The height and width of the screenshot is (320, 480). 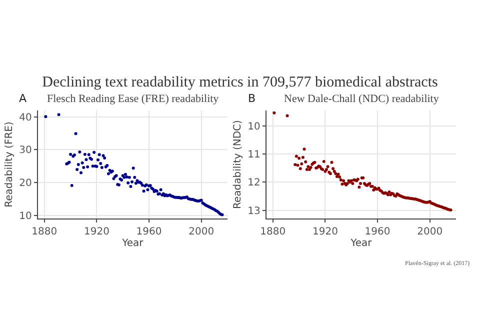 I want to click on chart-subtitle: New Dale-Chall (NDC) readability, so click(x=362, y=99).